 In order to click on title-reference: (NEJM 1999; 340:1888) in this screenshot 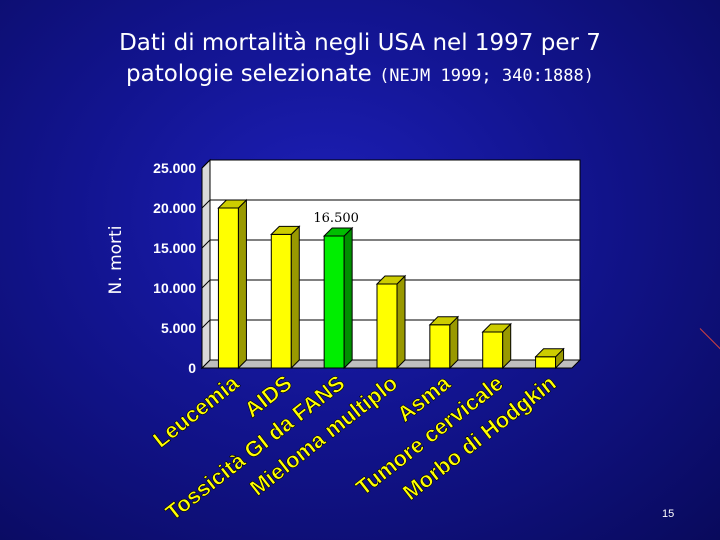, I will do `click(486, 76)`.